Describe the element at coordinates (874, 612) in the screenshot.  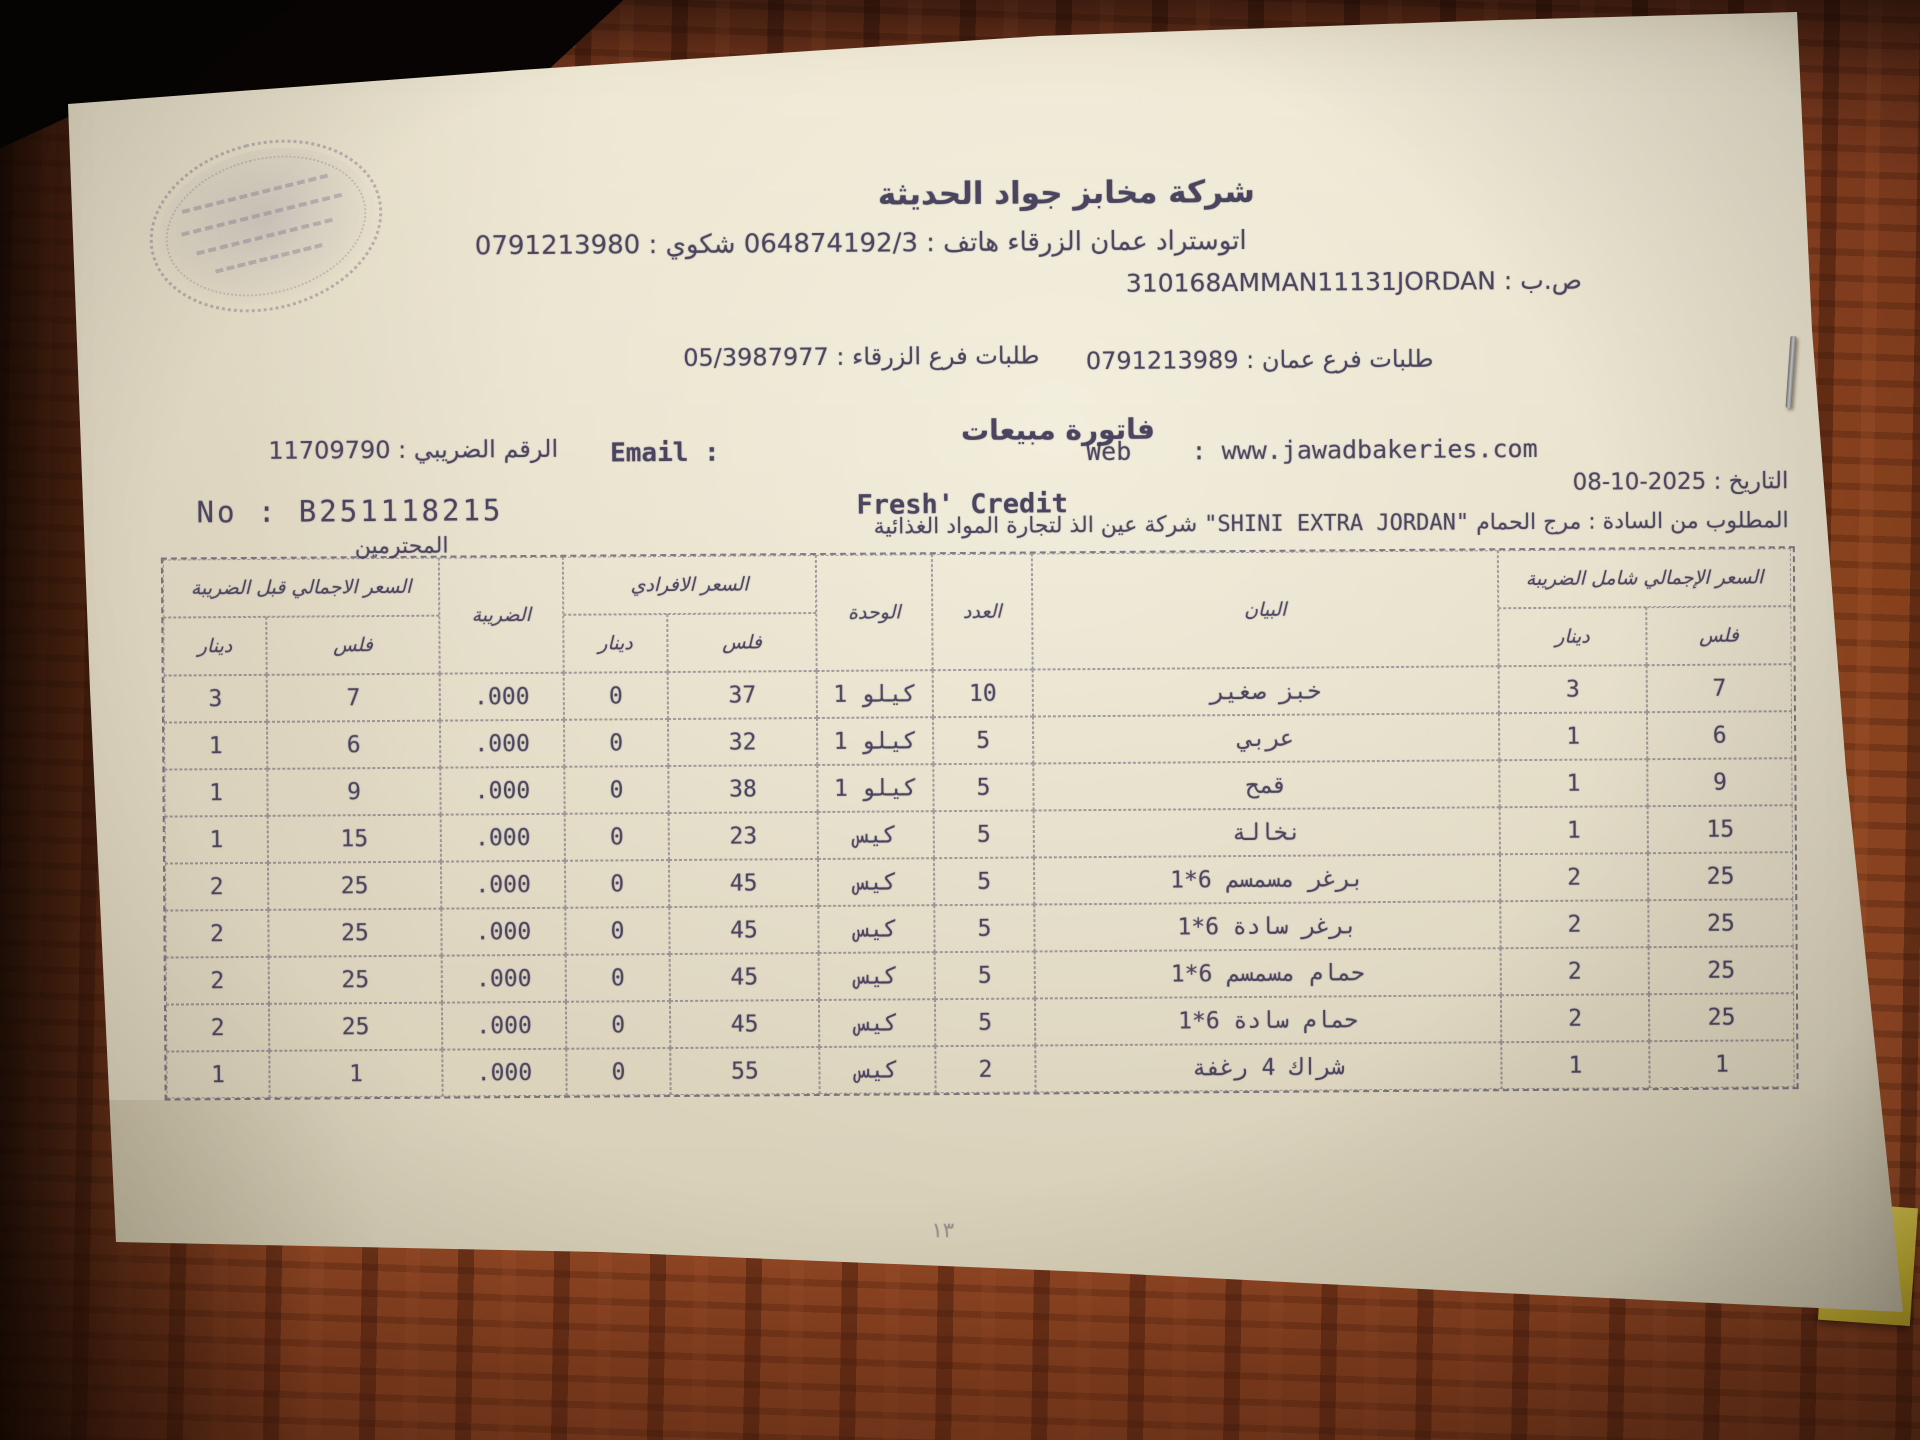
I see `header-unit: الوحدة` at that location.